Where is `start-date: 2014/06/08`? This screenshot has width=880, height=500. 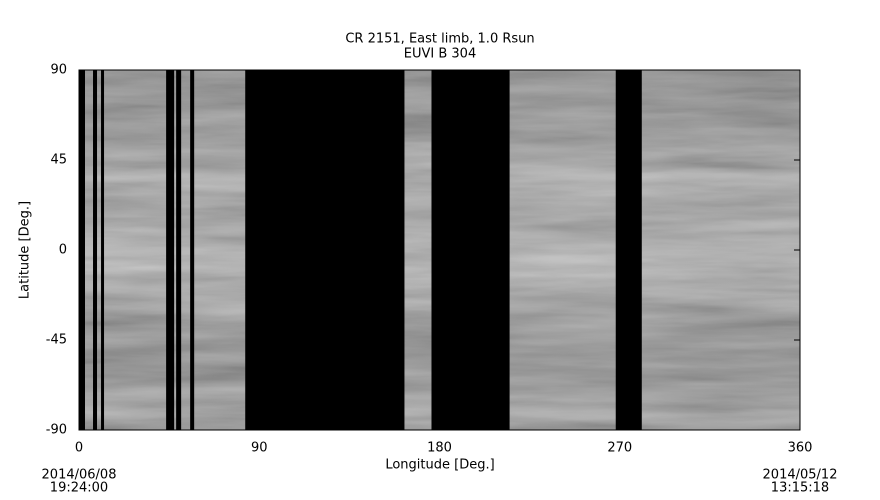 start-date: 2014/06/08 is located at coordinates (79, 475).